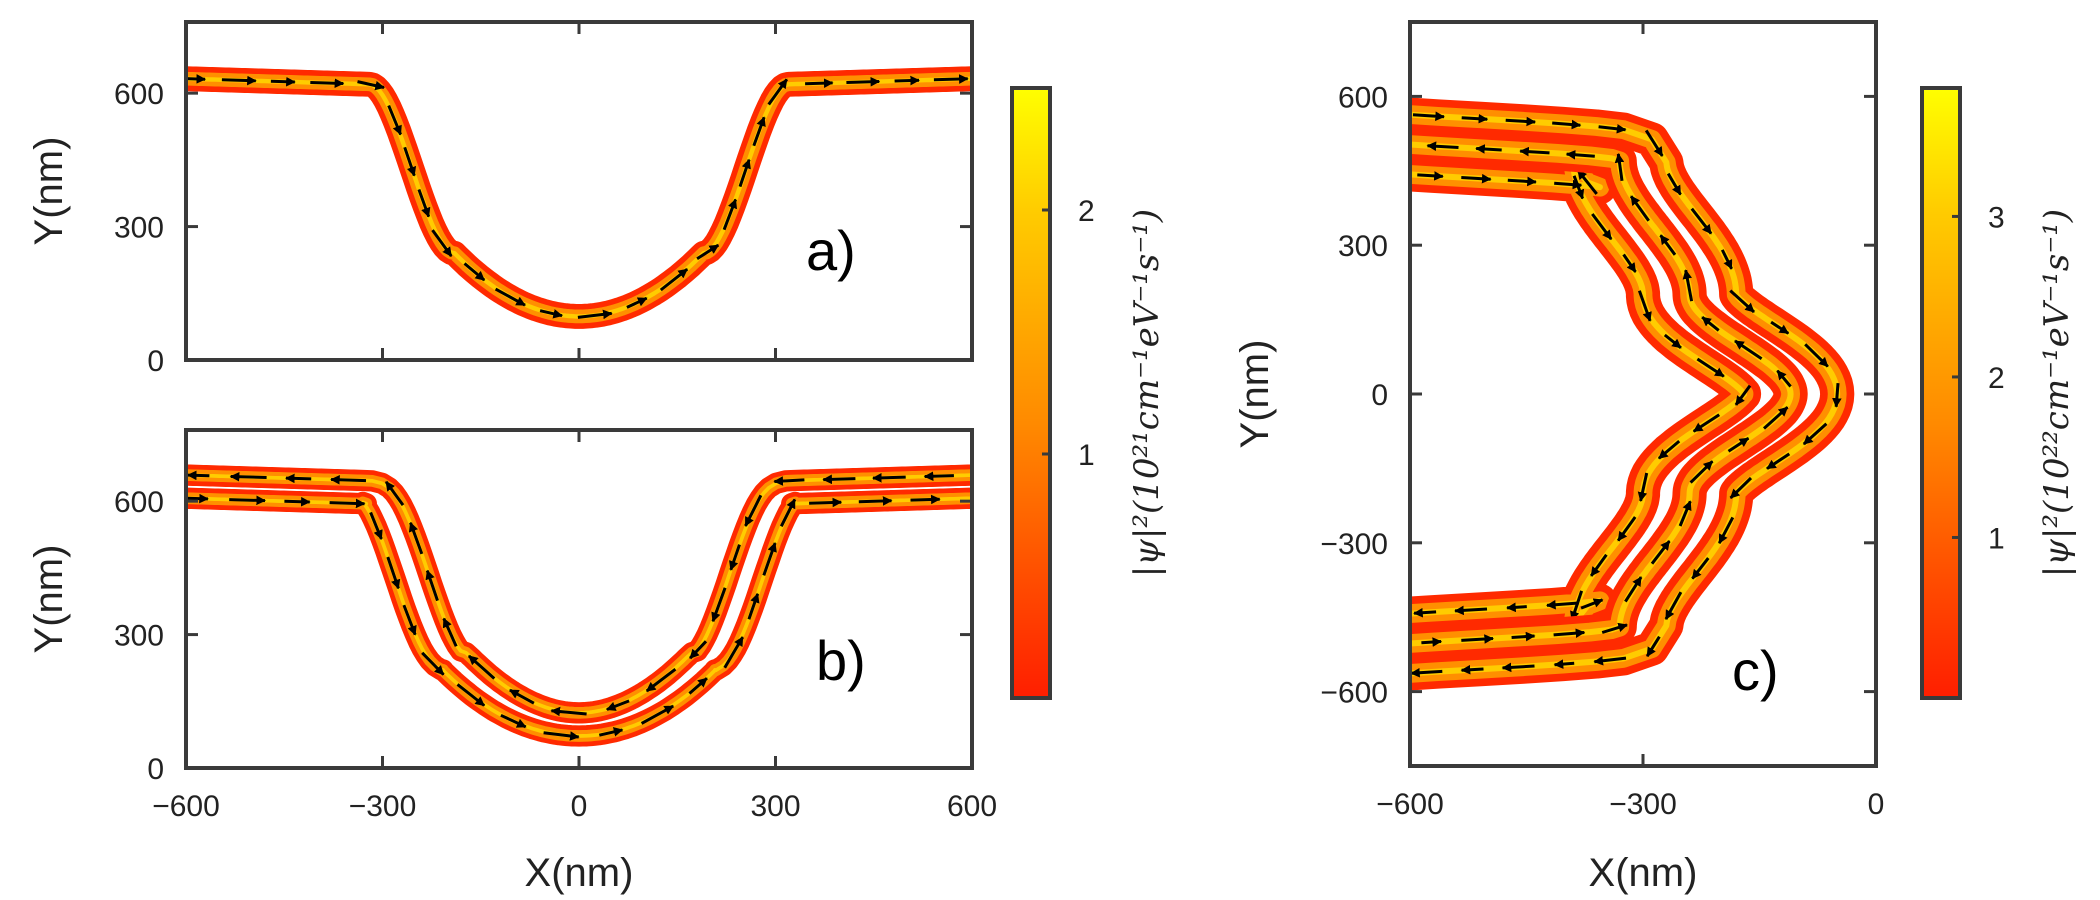  I want to click on colorbar-tick-label: 1, so click(1086, 455).